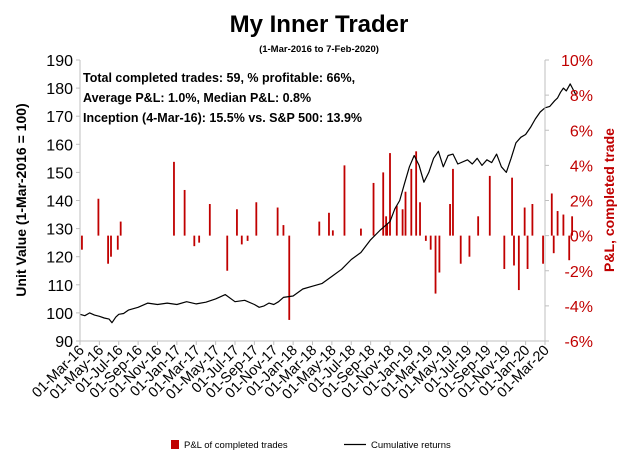 The width and height of the screenshot is (640, 471). Describe the element at coordinates (59, 258) in the screenshot. I see `left-axis-tick-label: 120` at that location.